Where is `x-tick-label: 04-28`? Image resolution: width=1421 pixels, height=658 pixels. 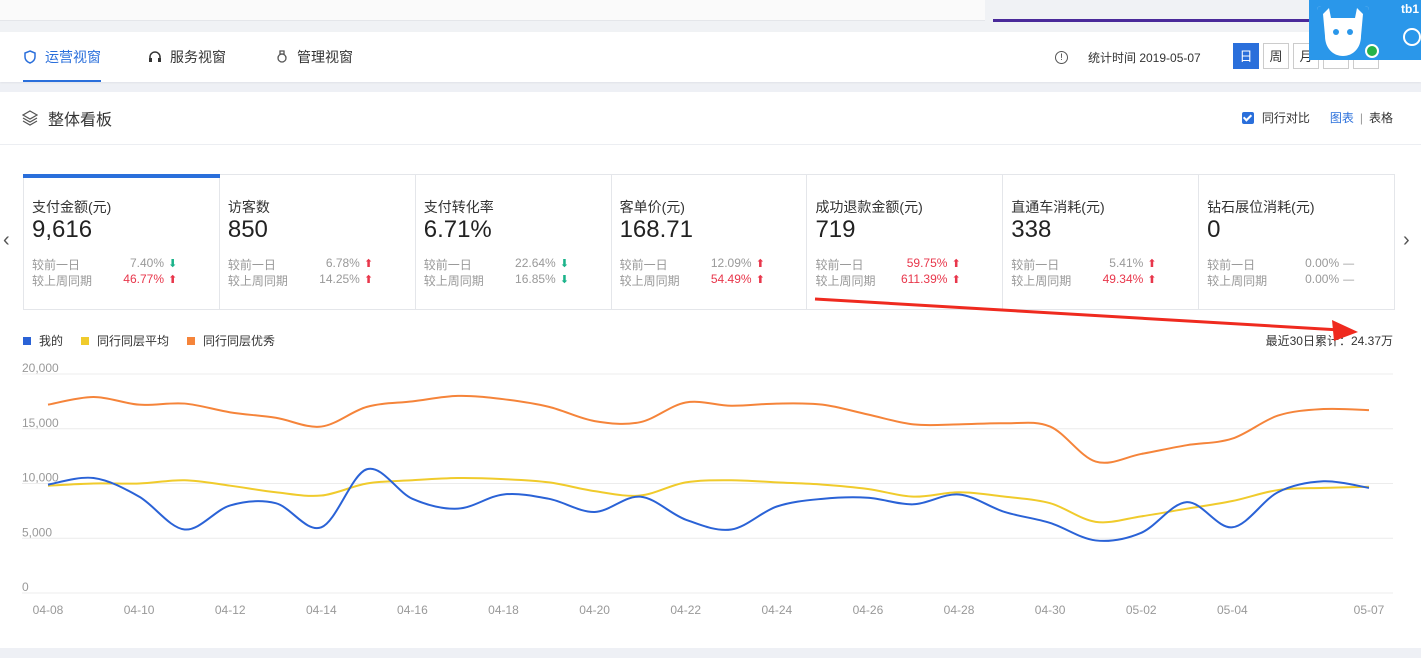
x-tick-label: 04-28 is located at coordinates (959, 610).